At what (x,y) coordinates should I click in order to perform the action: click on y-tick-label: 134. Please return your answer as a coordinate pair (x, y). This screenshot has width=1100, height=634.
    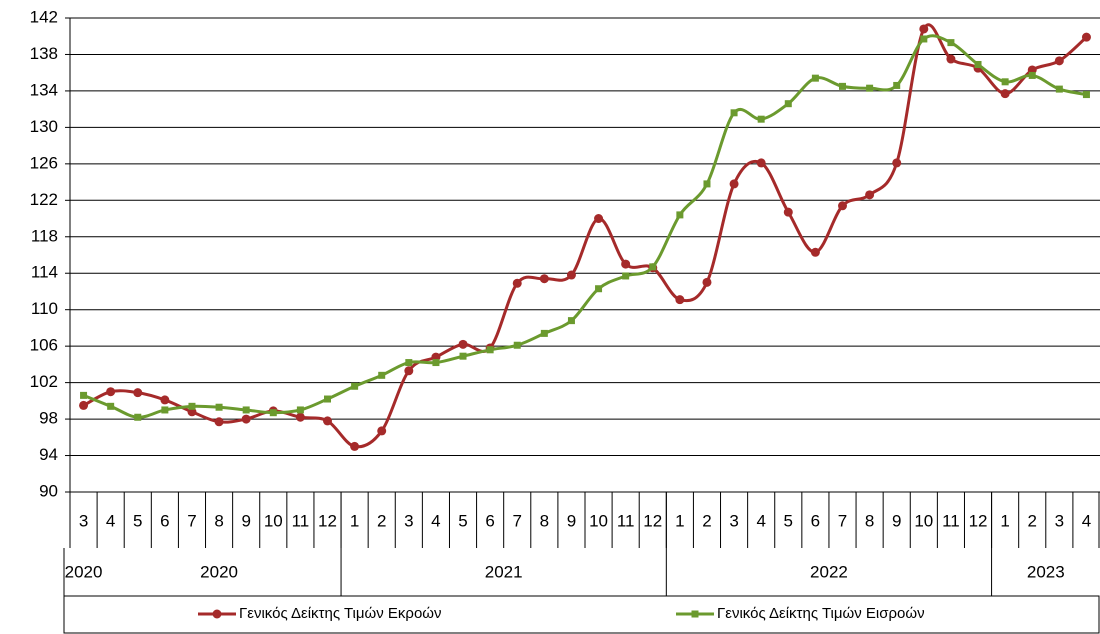
    Looking at the image, I should click on (44, 89).